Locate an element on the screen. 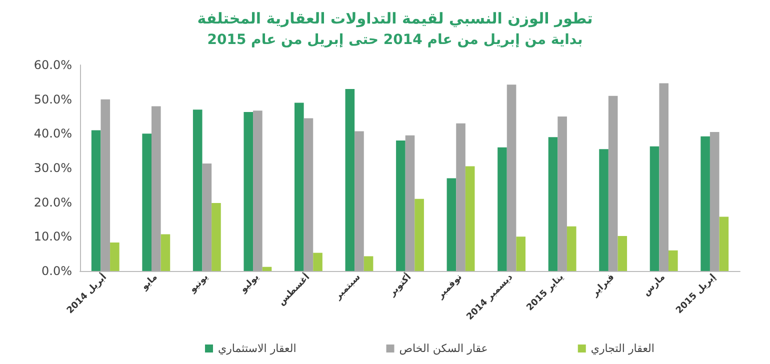 This screenshot has width=770, height=364. x-tick-label: أكتوبر is located at coordinates (400, 285).